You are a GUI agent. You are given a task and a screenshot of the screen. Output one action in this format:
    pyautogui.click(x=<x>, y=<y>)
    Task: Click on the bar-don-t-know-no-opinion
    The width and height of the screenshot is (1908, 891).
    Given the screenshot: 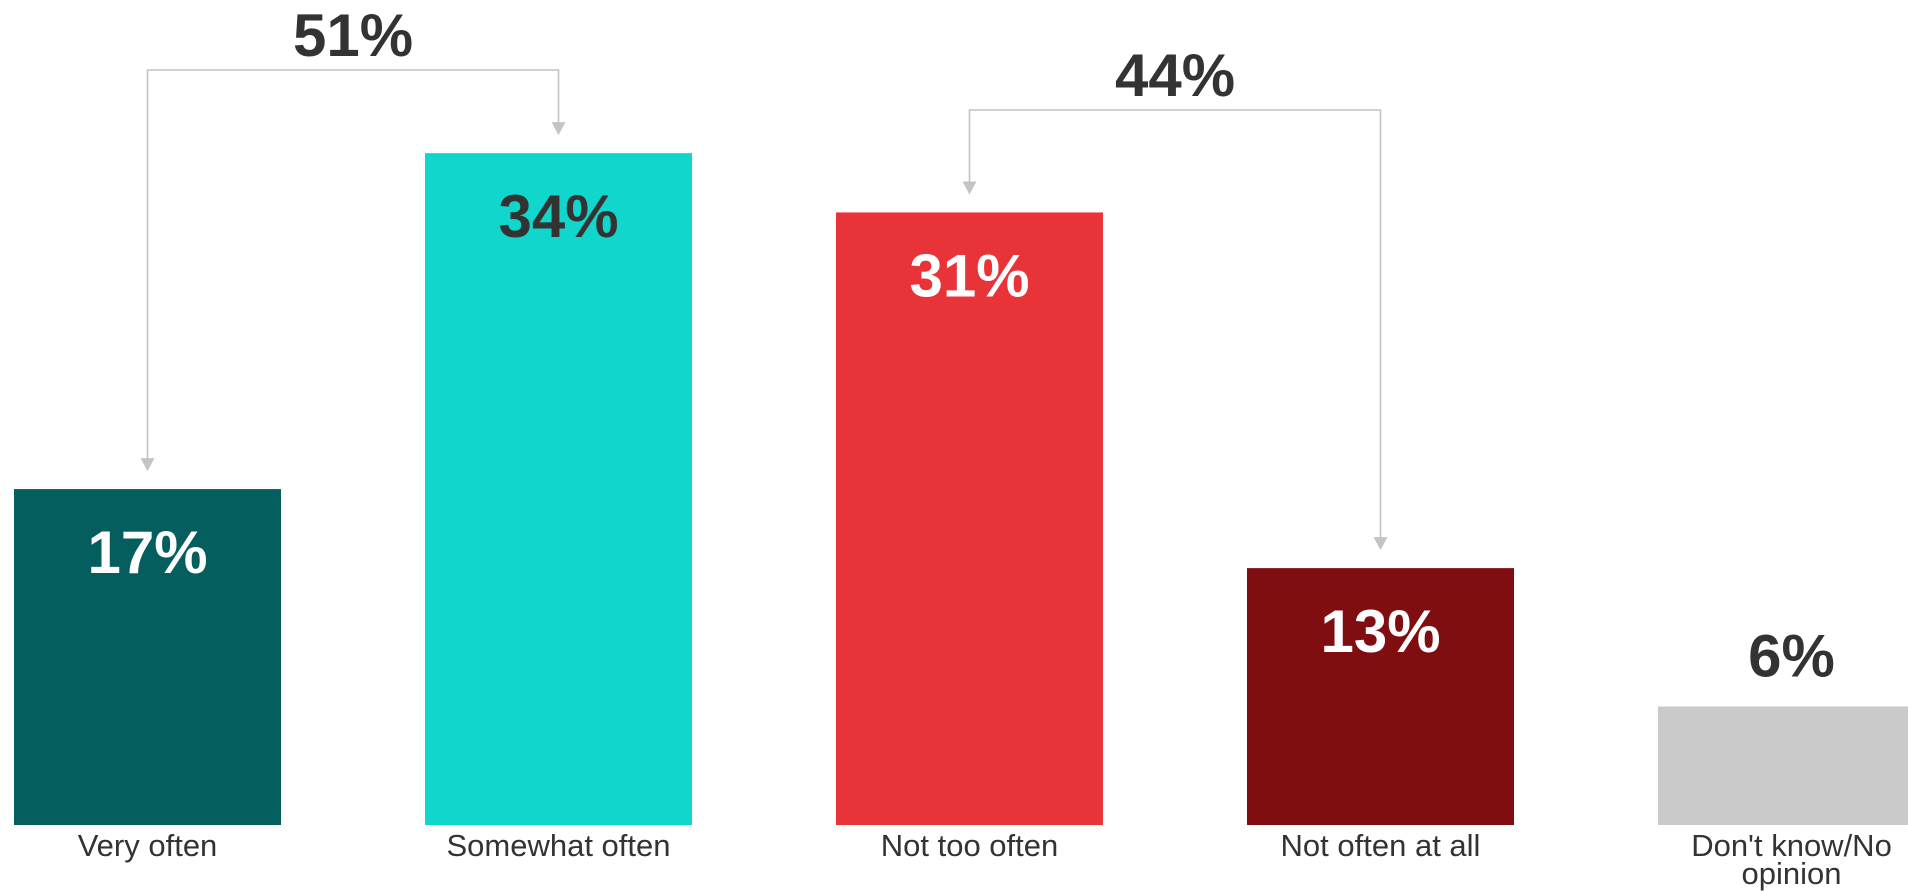 What is the action you would take?
    pyautogui.click(x=1783, y=765)
    